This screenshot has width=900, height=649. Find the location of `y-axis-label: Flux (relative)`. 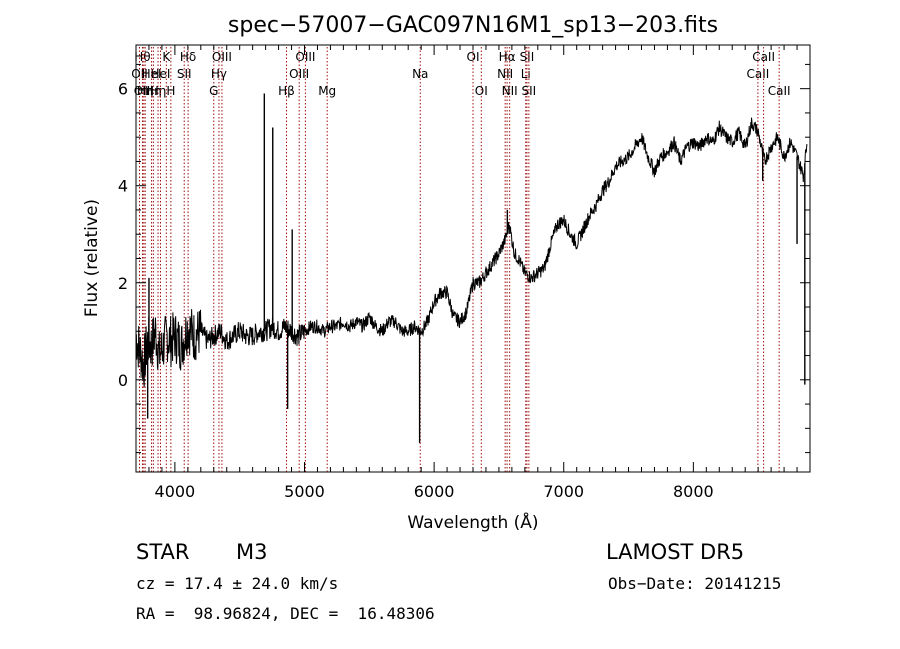

y-axis-label: Flux (relative) is located at coordinates (92, 258).